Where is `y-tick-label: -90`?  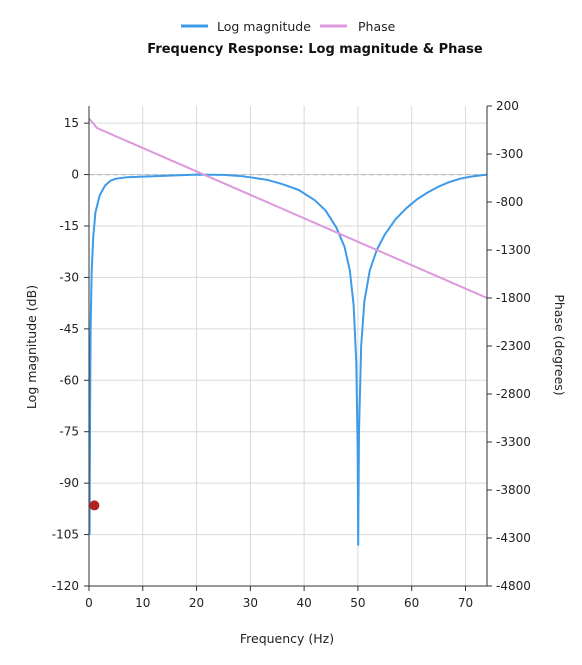 y-tick-label: -90 is located at coordinates (69, 483).